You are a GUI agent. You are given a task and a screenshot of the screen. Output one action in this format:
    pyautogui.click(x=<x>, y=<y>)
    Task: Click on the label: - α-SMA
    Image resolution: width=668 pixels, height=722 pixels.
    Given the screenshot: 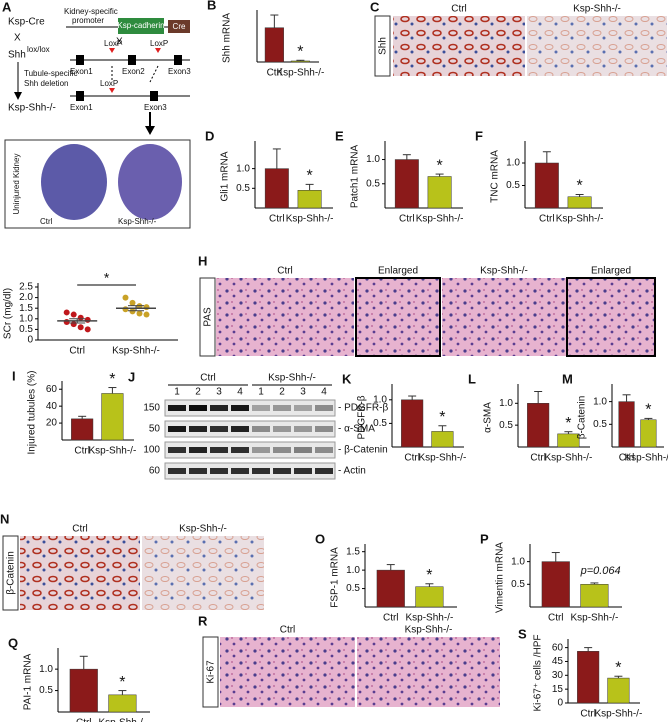 What is the action you would take?
    pyautogui.click(x=356, y=429)
    